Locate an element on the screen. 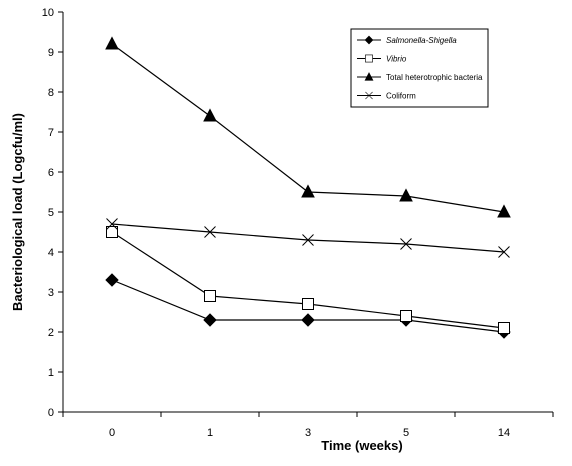  y-tick-label: 3 is located at coordinates (51, 293).